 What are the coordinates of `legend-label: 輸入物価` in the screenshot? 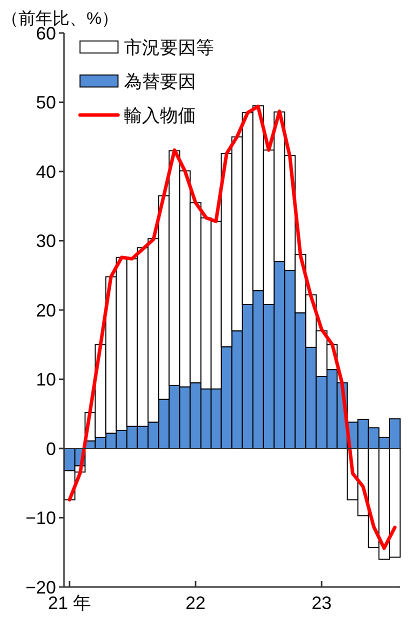 It's located at (160, 115).